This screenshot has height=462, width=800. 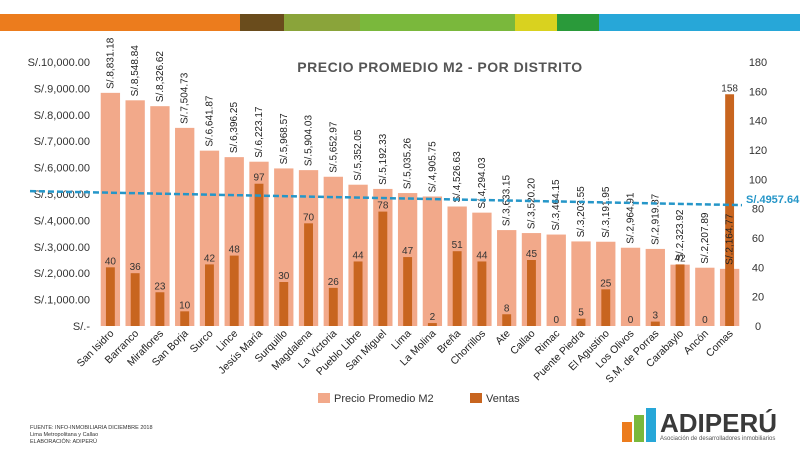 What do you see at coordinates (309, 217) in the screenshot?
I see `sales-data-label: 70` at bounding box center [309, 217].